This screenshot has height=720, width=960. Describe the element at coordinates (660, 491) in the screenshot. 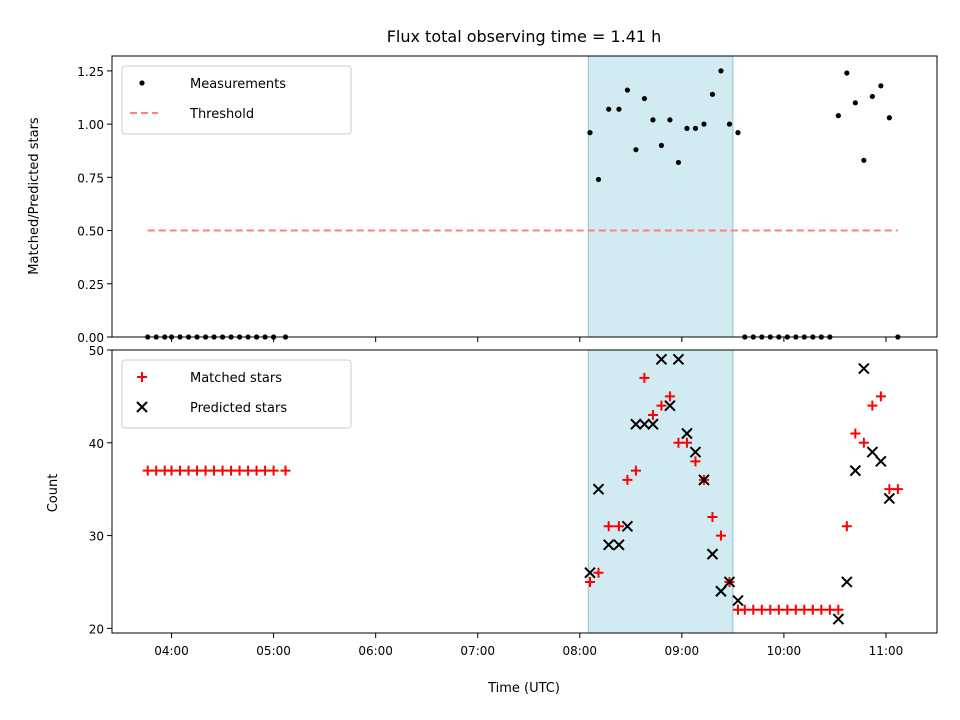

I see `bottom-shaded-region` at that location.